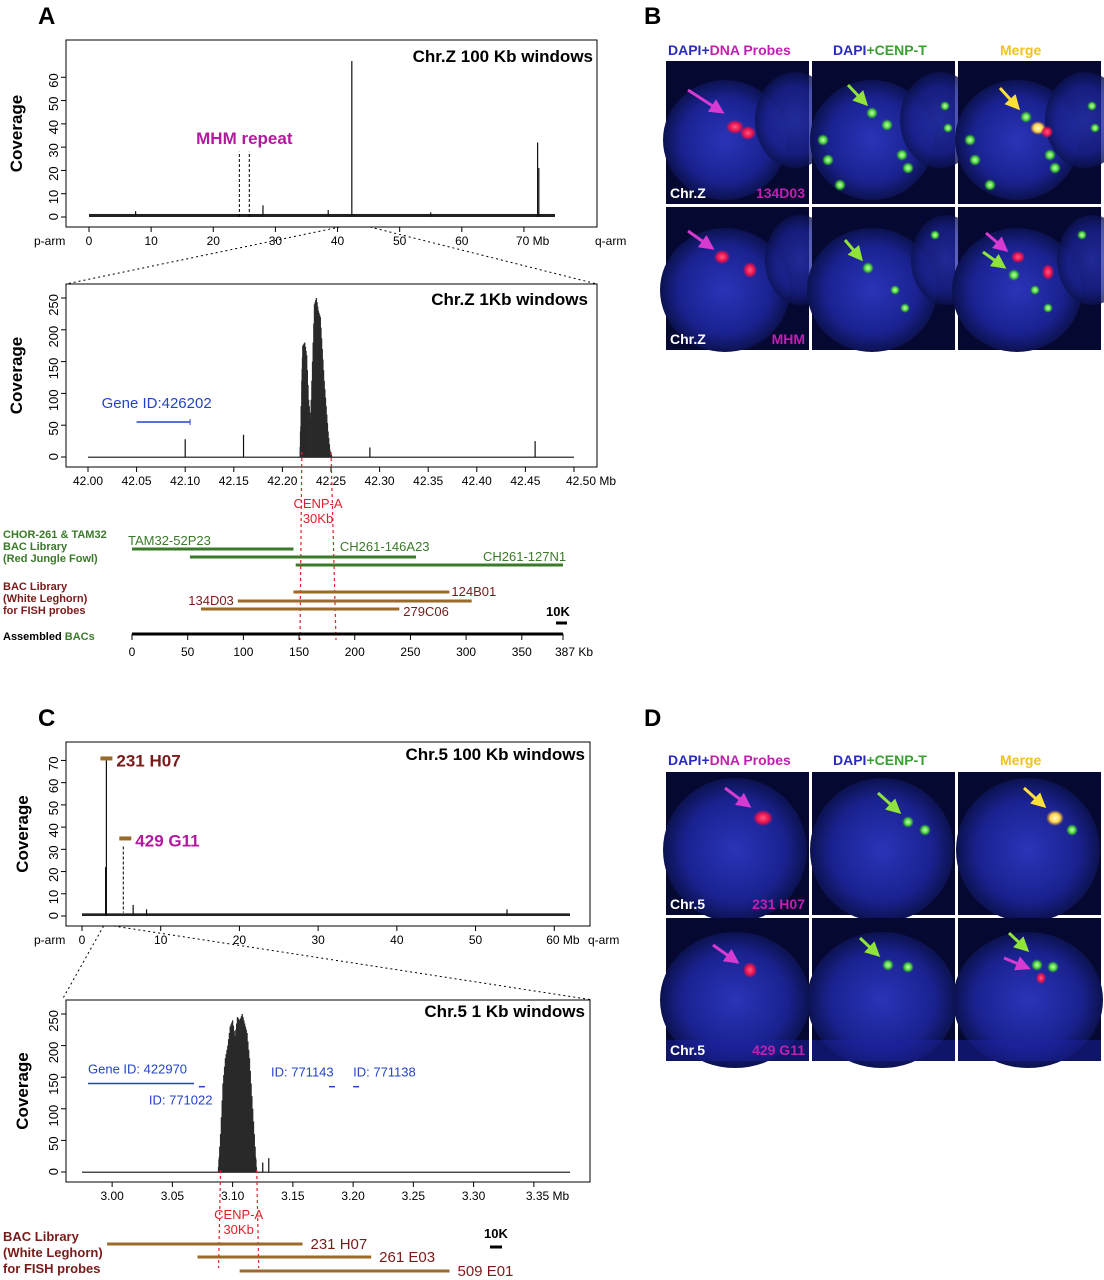 The width and height of the screenshot is (1104, 1280). What do you see at coordinates (181, 1100) in the screenshot?
I see `gene-label: ID: 771022` at bounding box center [181, 1100].